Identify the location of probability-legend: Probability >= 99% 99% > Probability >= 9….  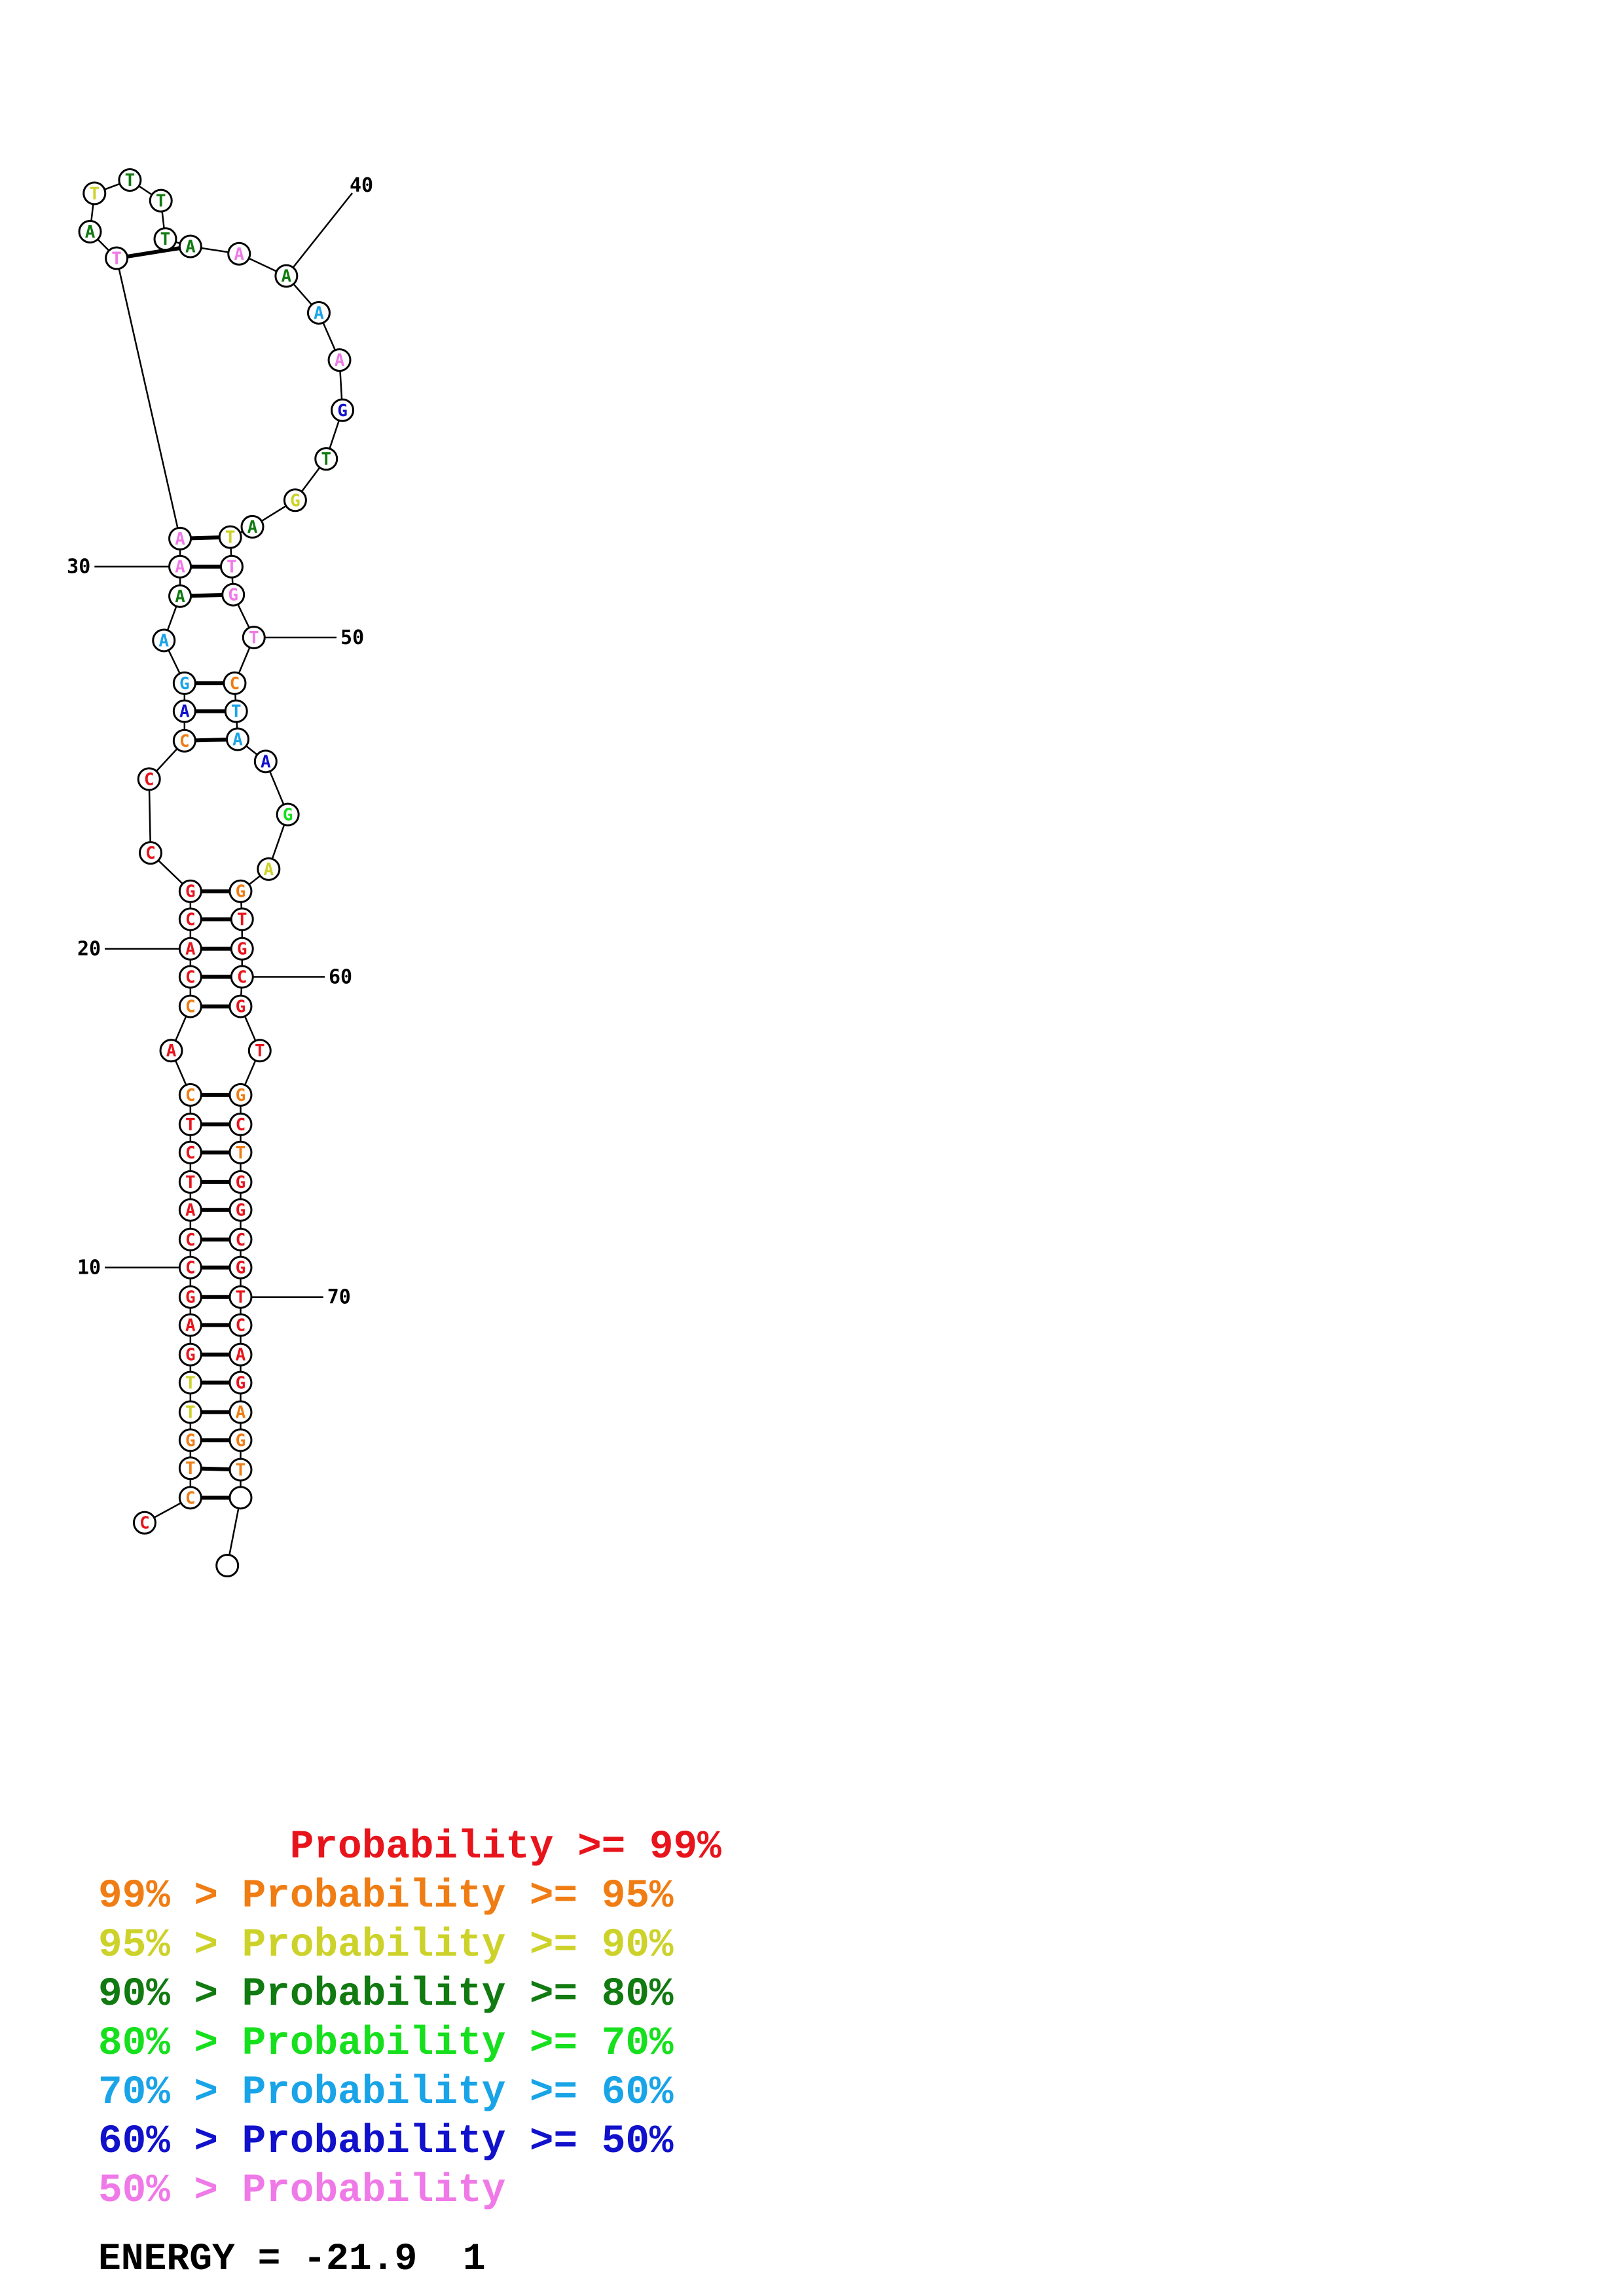
(409, 2019).